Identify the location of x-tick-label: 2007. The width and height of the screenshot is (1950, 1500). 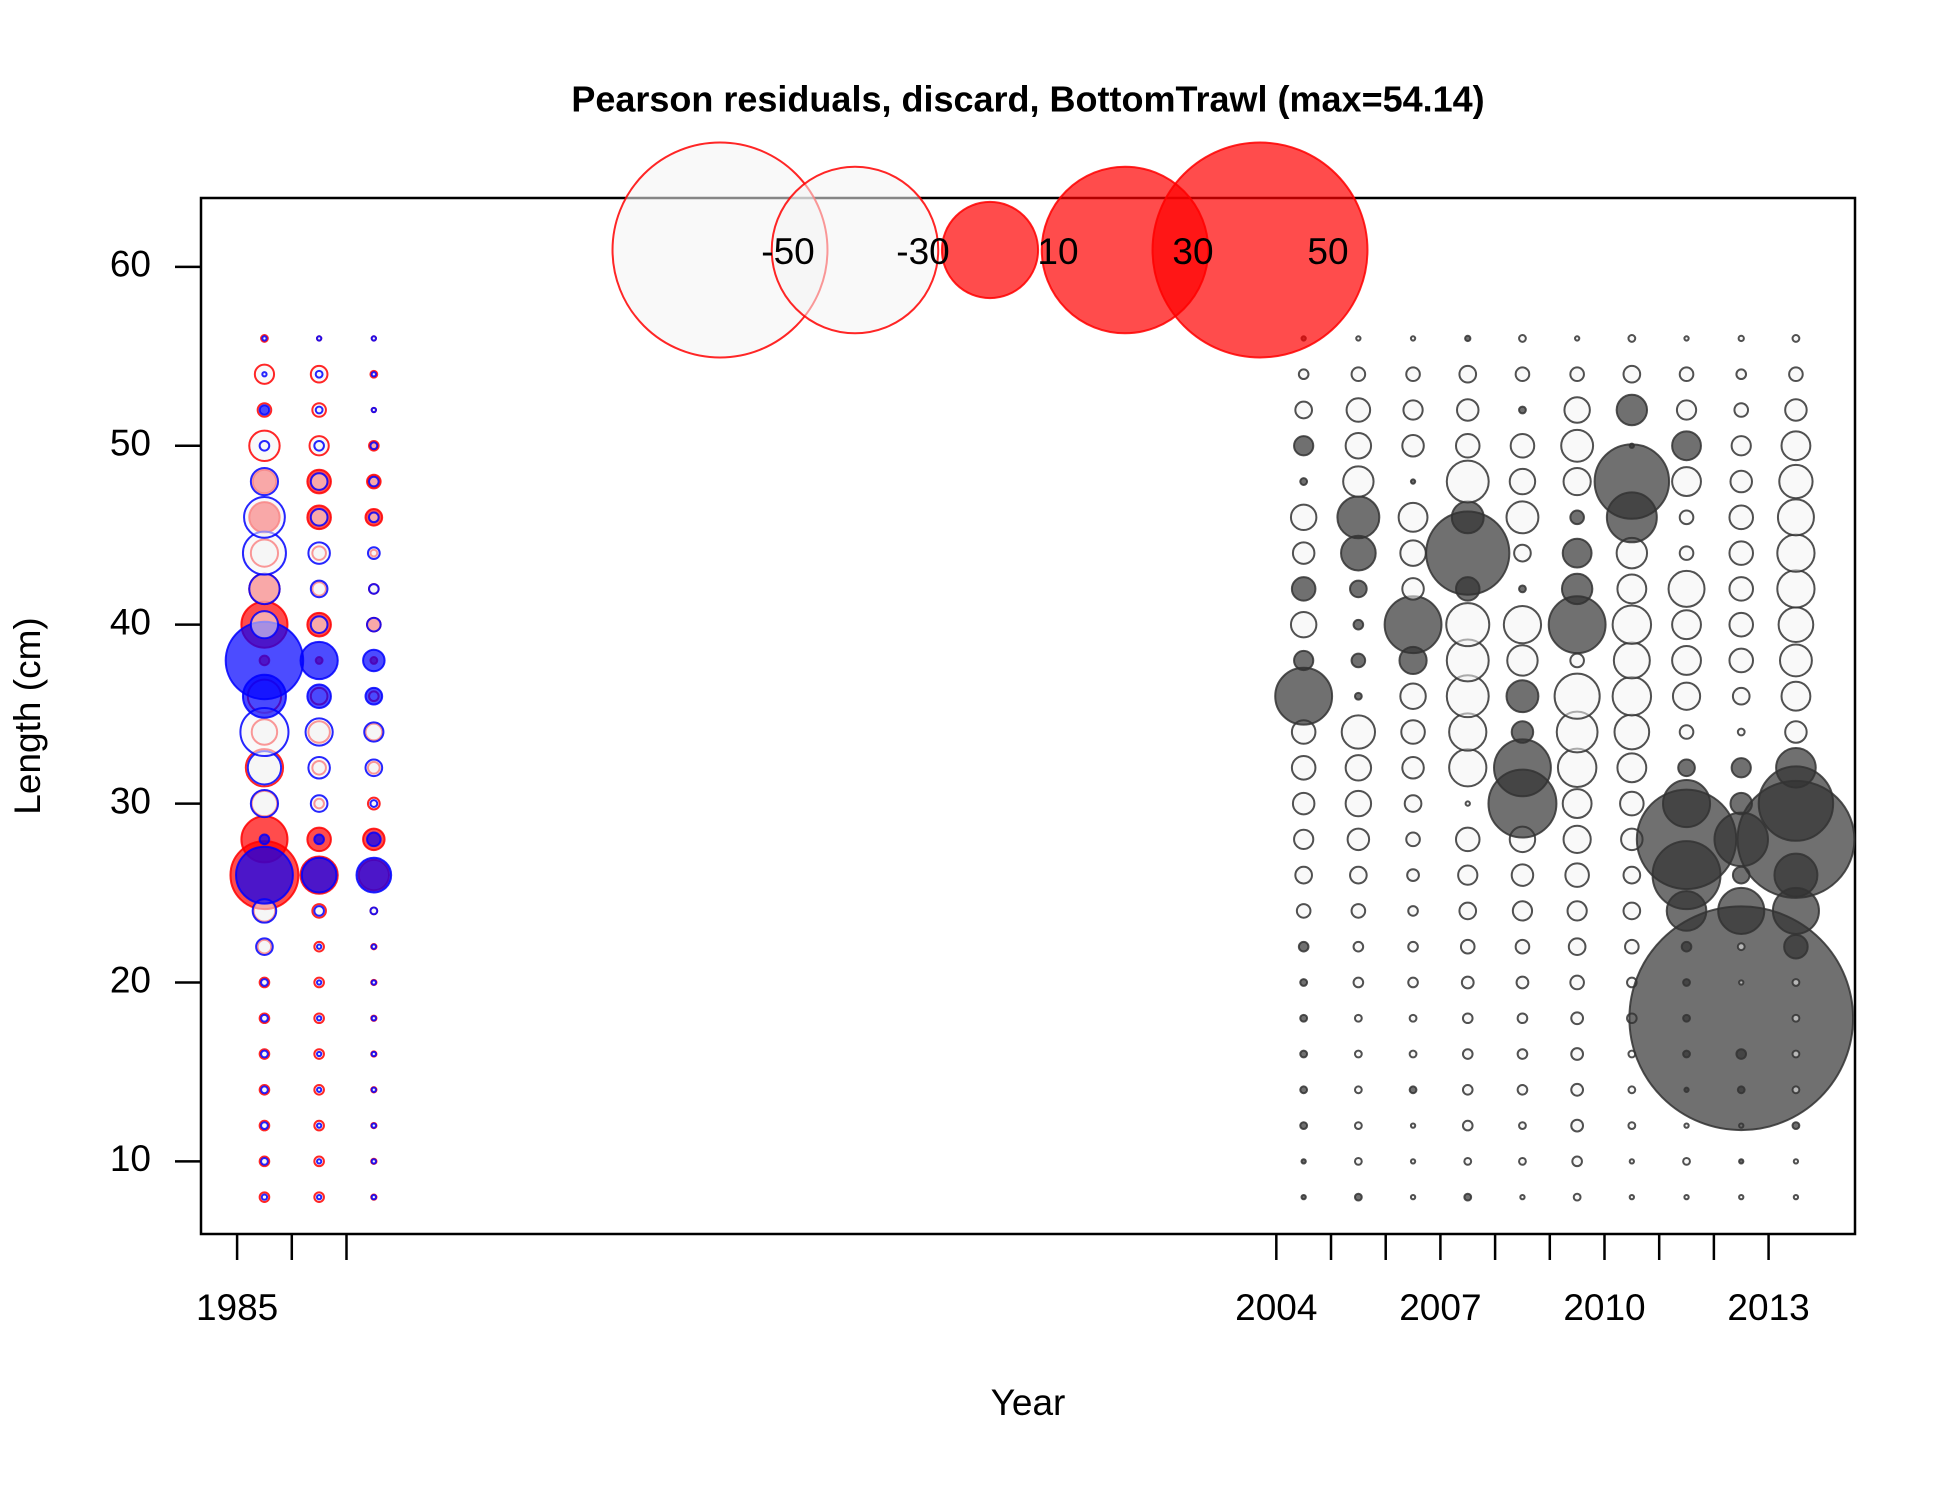
(1440, 1307).